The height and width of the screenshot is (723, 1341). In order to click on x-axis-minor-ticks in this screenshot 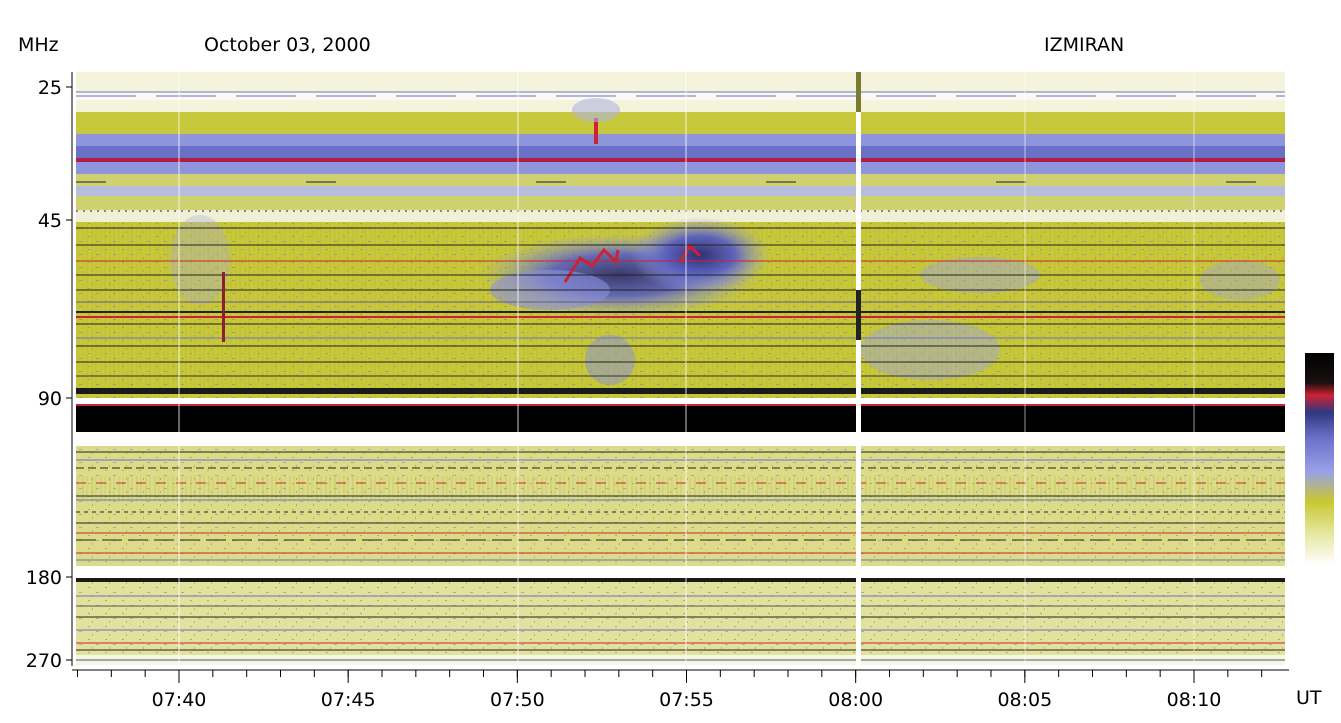, I will do `click(670, 673)`.